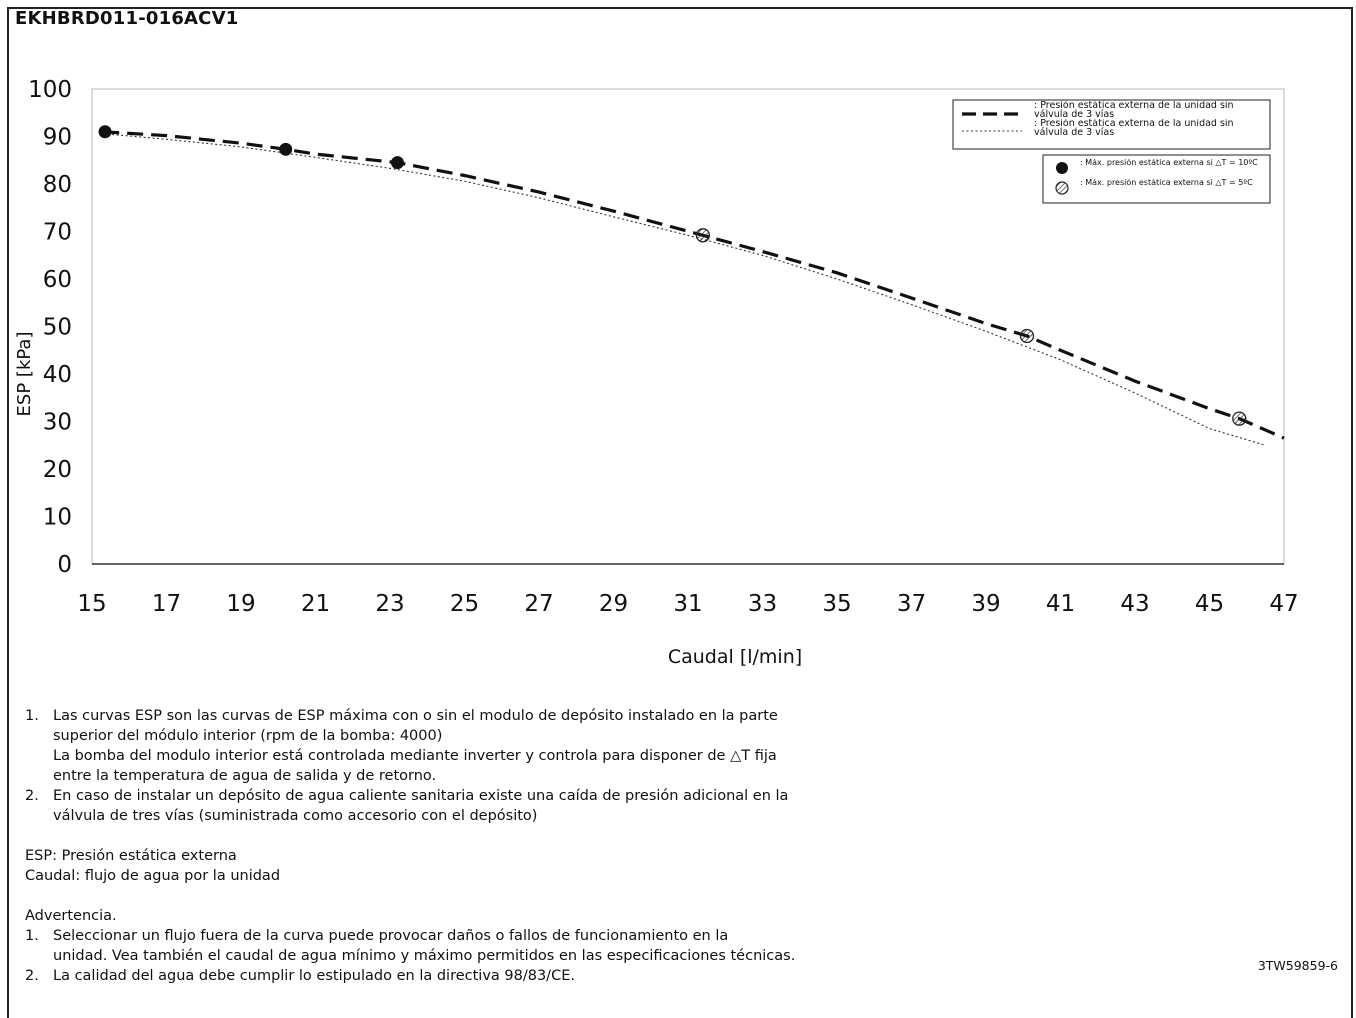  I want to click on y-tick-label: 60, so click(57, 280).